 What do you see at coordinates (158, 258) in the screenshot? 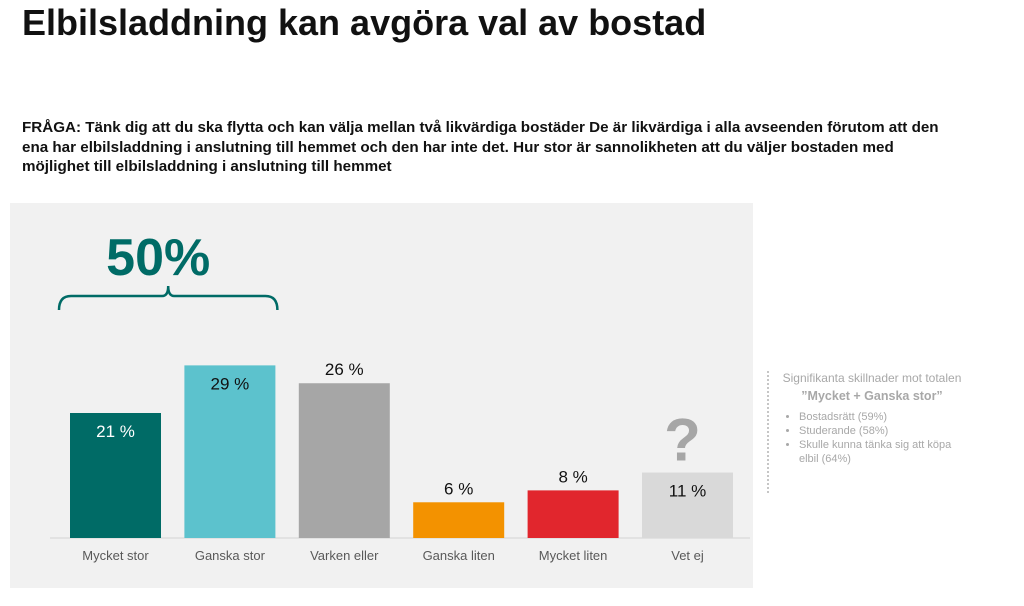
I see `bracket-total-label: 50%` at bounding box center [158, 258].